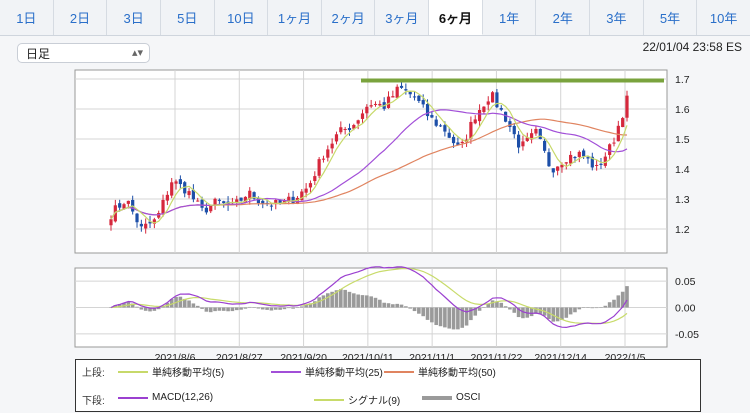 This screenshot has width=750, height=413. What do you see at coordinates (563, 17) in the screenshot?
I see `tab-10: 2年` at bounding box center [563, 17].